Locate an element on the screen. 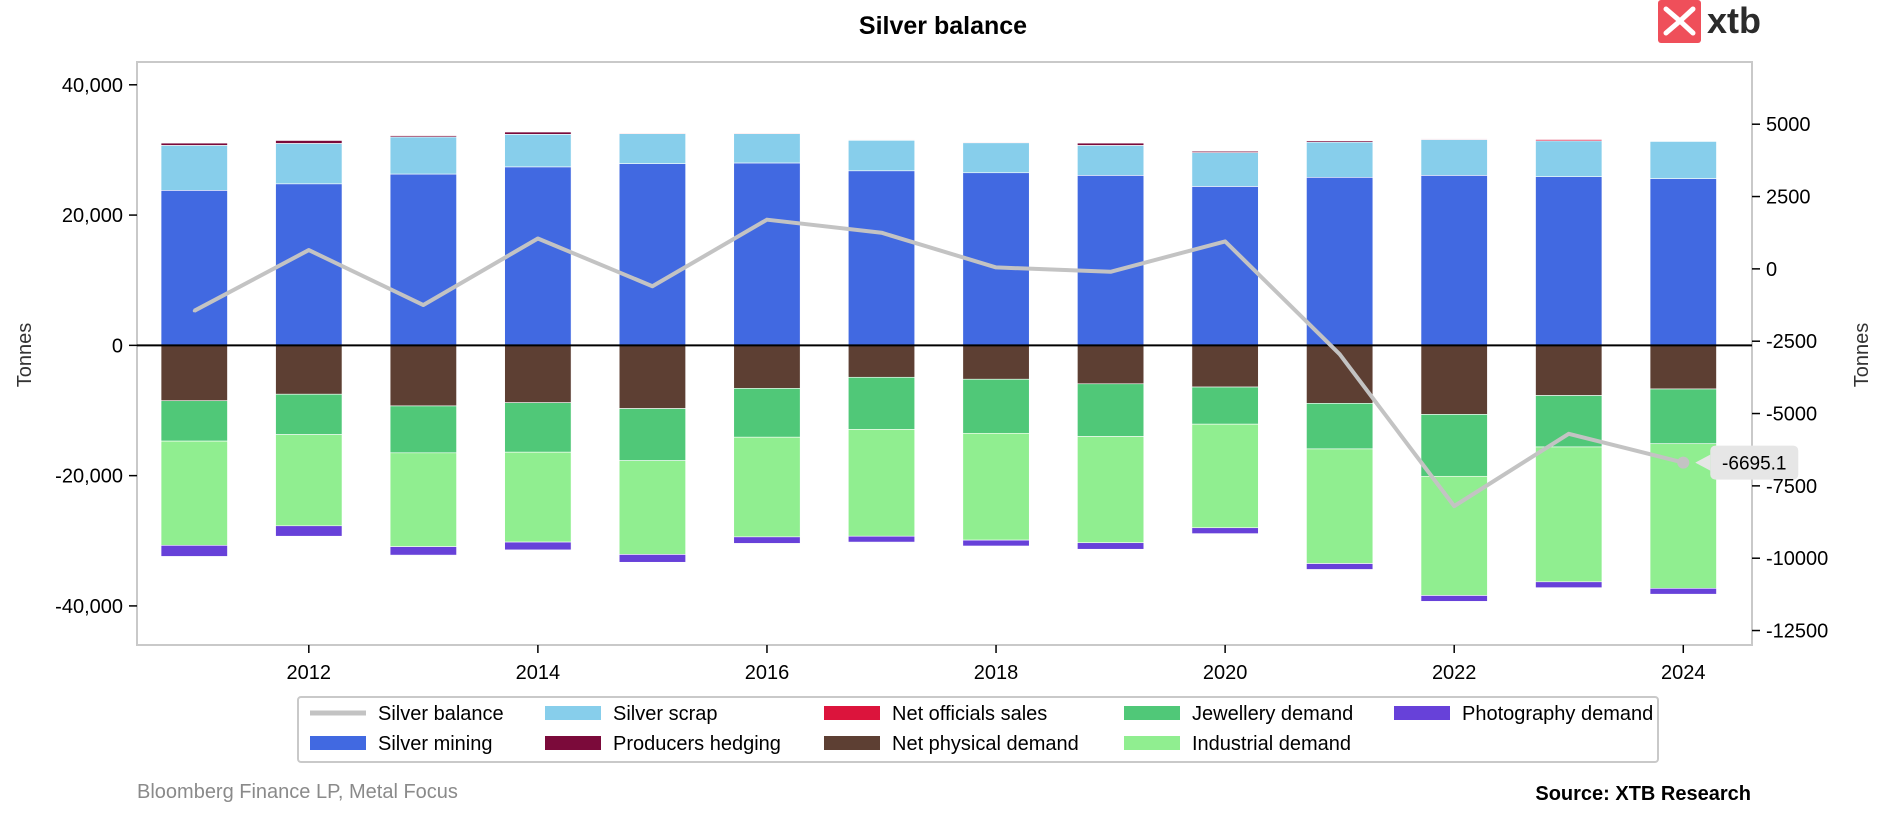  bar-silver-scrap-2023 is located at coordinates (1569, 158).